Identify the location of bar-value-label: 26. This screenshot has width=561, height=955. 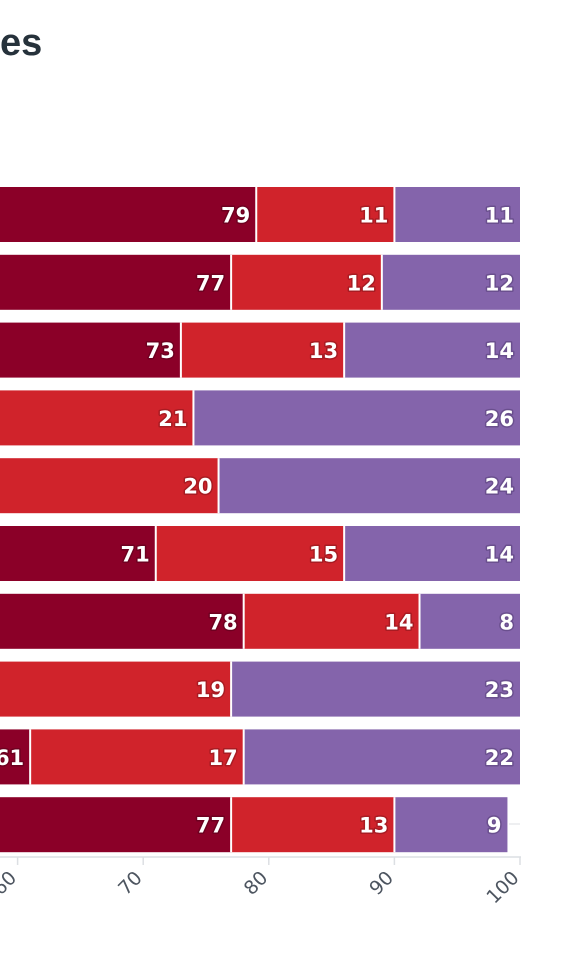
(499, 419).